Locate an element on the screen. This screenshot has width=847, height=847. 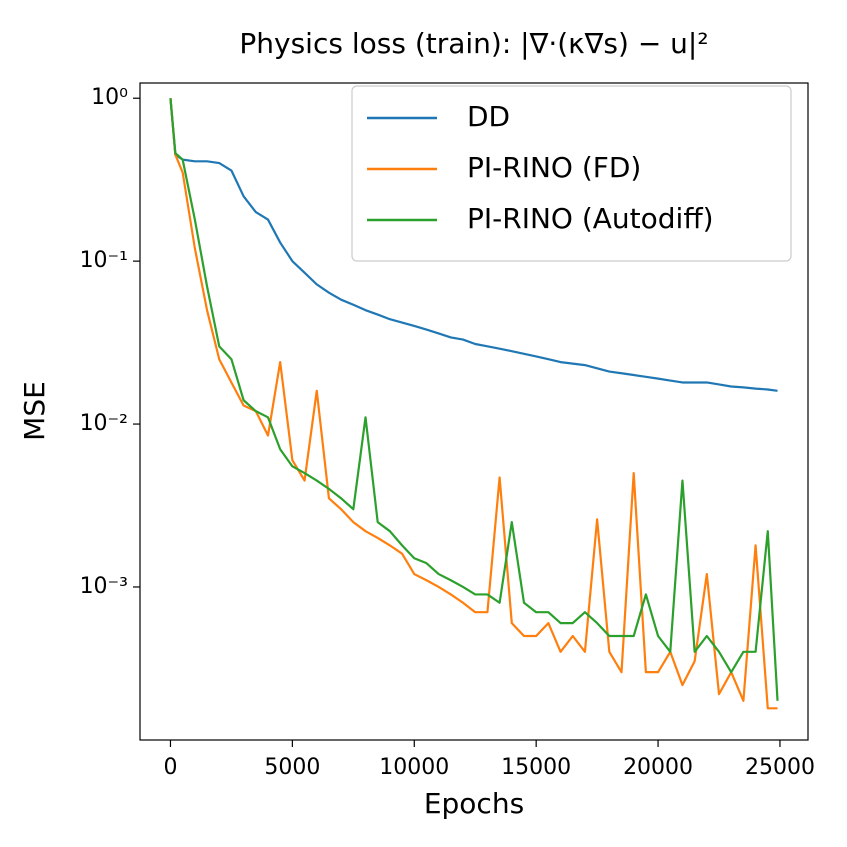
y-tick-label: 10⁻² is located at coordinates (104, 423).